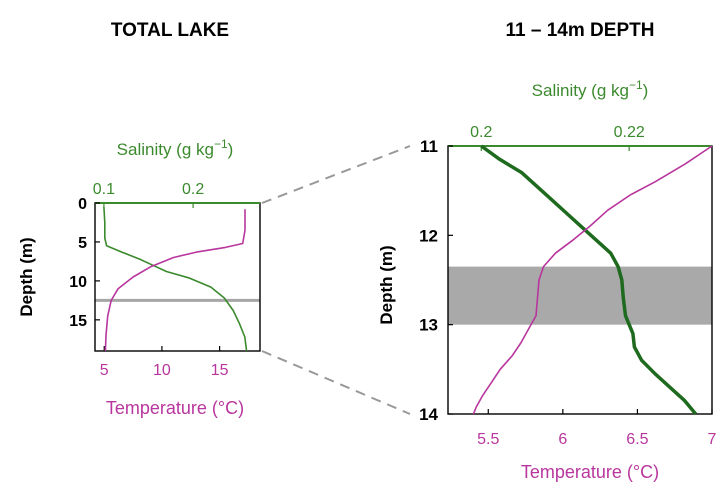  Describe the element at coordinates (428, 414) in the screenshot. I see `depth-tick-label: 14` at that location.